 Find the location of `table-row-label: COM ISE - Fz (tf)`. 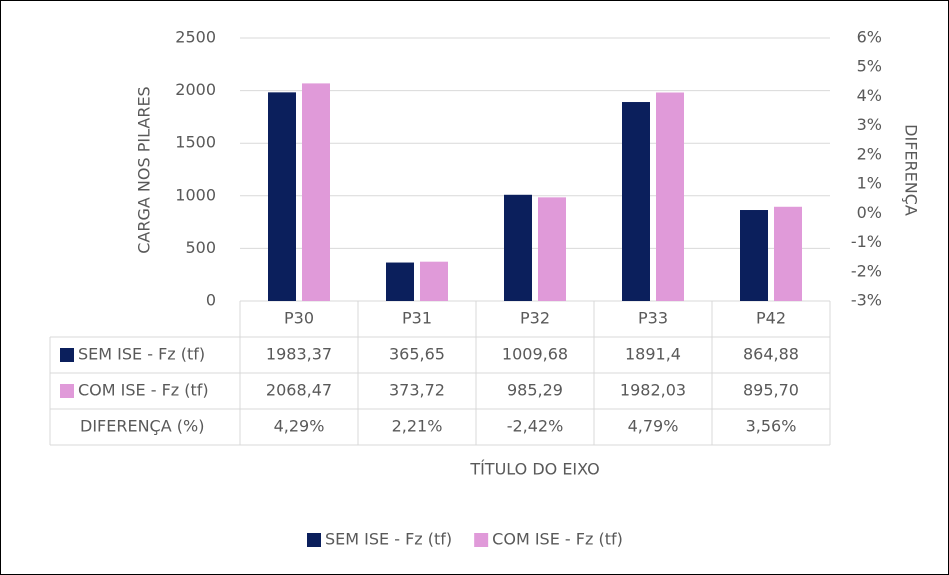

table-row-label: COM ISE - Fz (tf) is located at coordinates (143, 390).